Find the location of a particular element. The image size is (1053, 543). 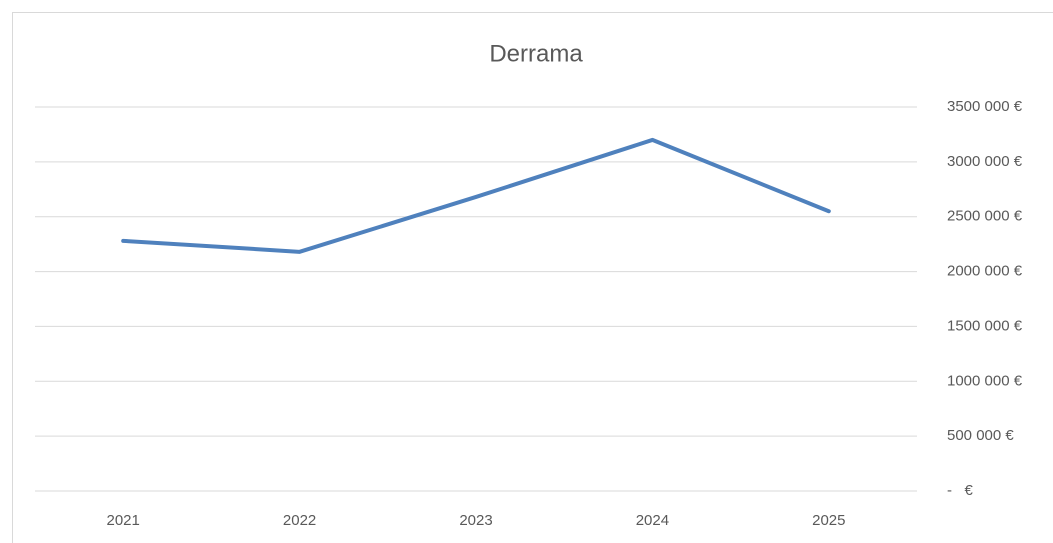

x-tick-label: 2022 is located at coordinates (299, 520).